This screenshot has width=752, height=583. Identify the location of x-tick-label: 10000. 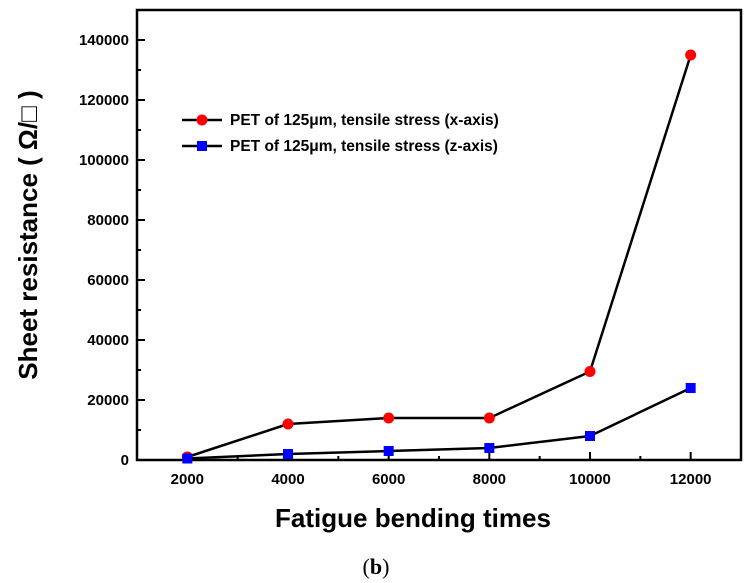
(590, 479).